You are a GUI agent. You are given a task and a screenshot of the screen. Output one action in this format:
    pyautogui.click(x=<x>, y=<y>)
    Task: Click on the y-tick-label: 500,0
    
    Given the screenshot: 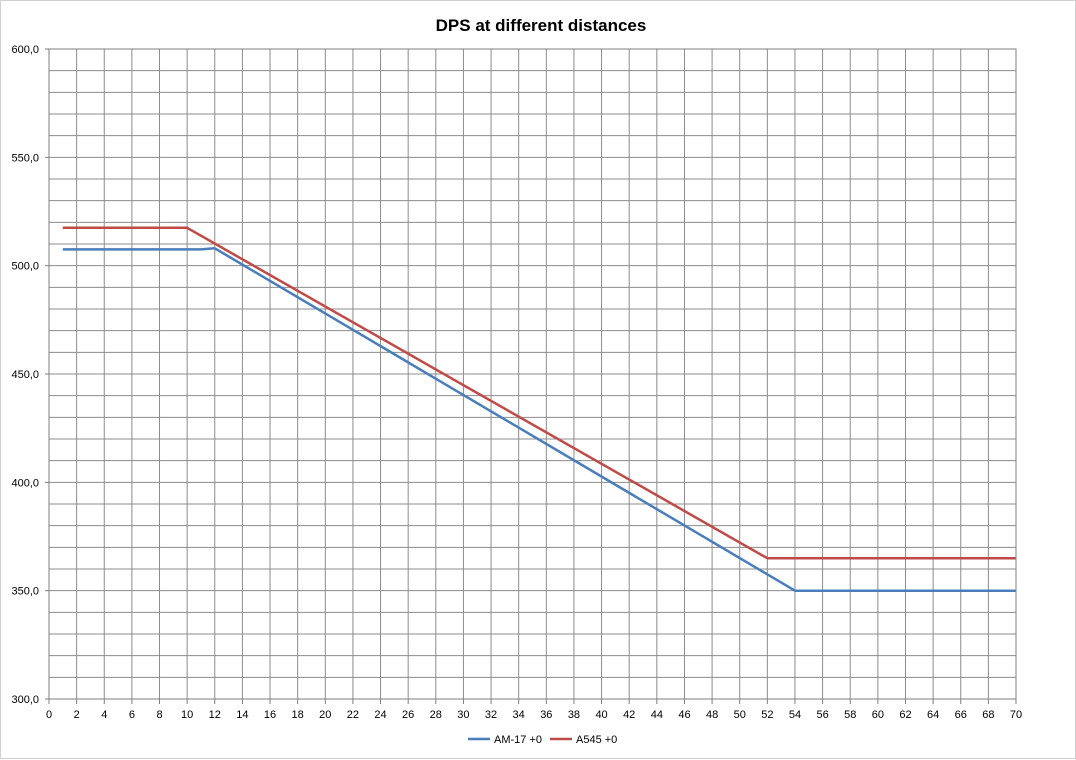 What is the action you would take?
    pyautogui.click(x=25, y=267)
    